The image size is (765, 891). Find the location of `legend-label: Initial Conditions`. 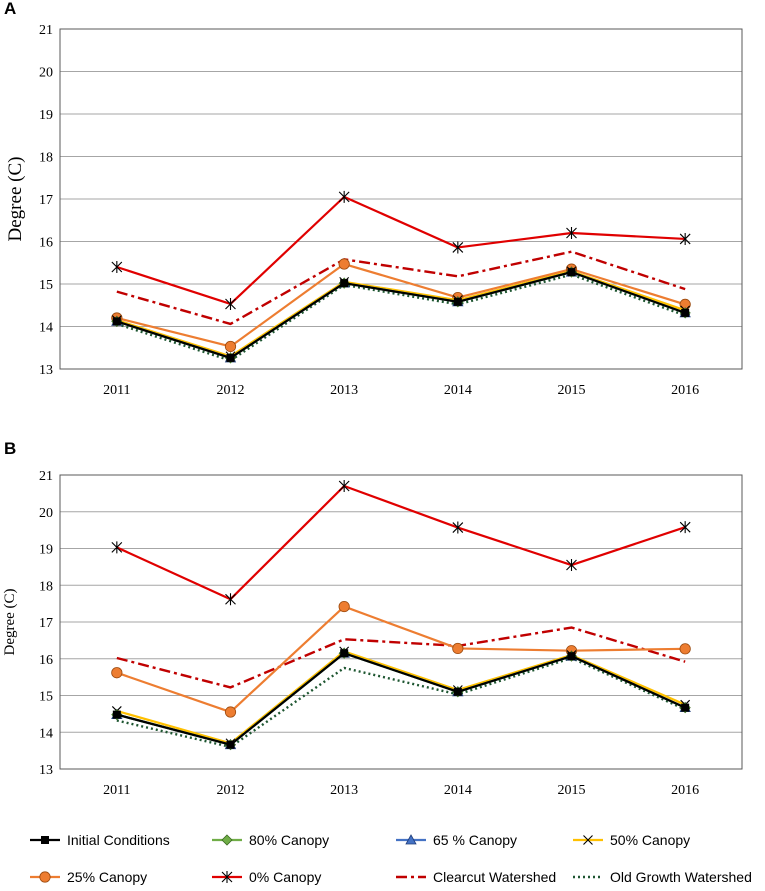

legend-label: Initial Conditions is located at coordinates (118, 840).